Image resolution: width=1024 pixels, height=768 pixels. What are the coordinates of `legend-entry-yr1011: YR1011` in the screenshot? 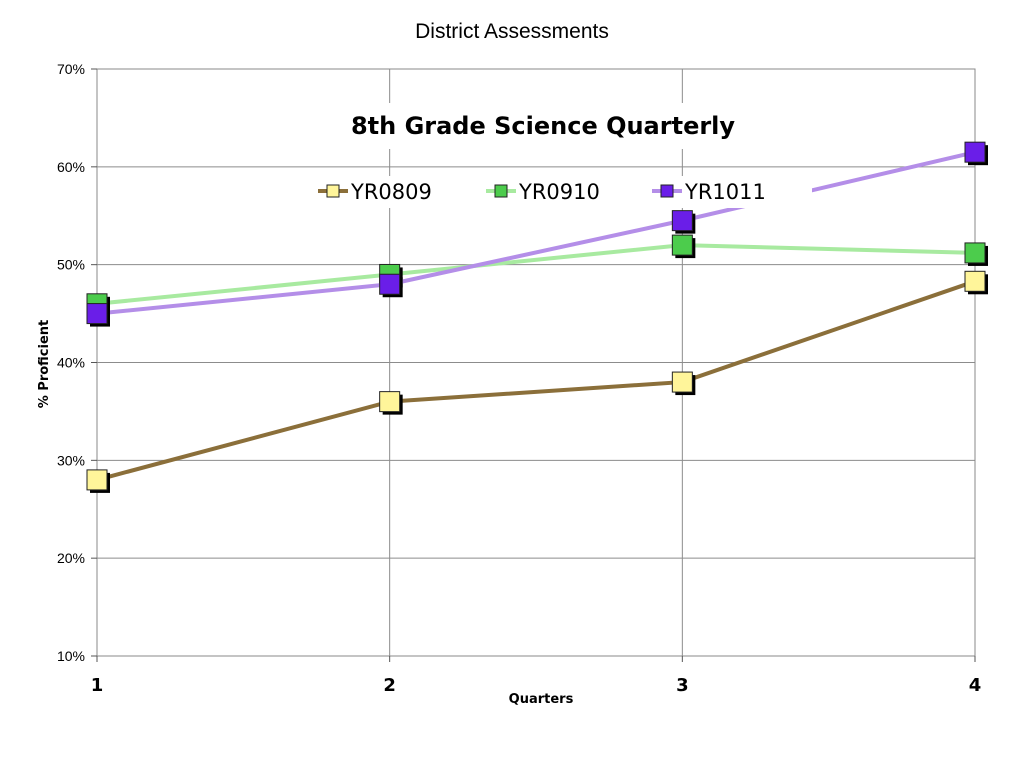 It's located at (709, 192).